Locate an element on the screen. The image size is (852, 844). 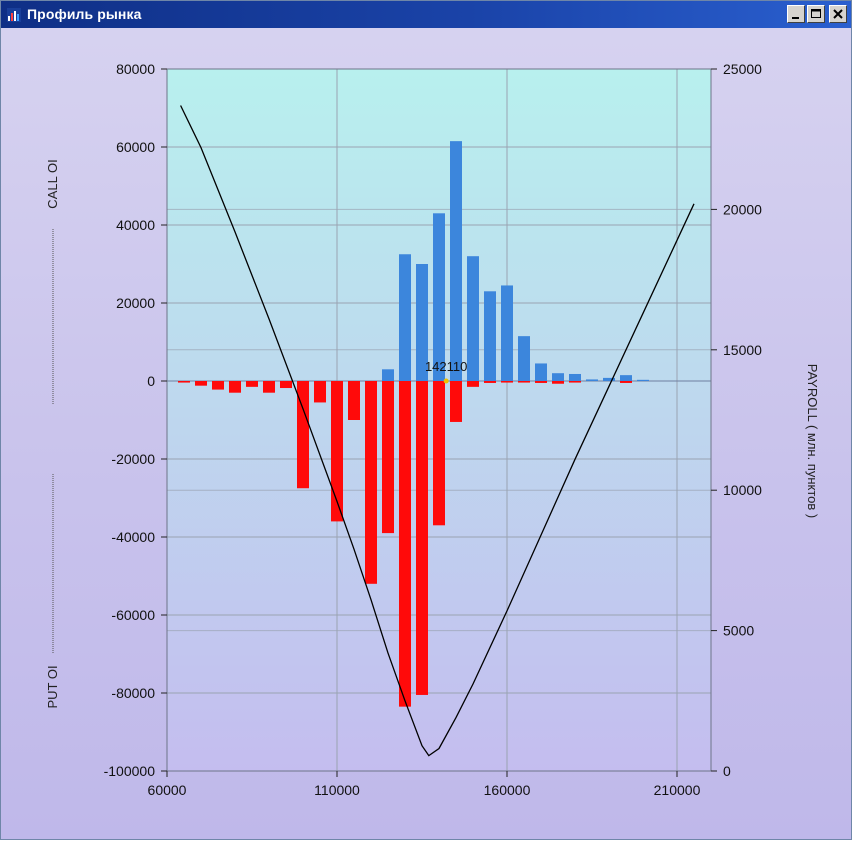
right-axis: 25000 20000 15000 10000 5000 0 is located at coordinates (736, 420).